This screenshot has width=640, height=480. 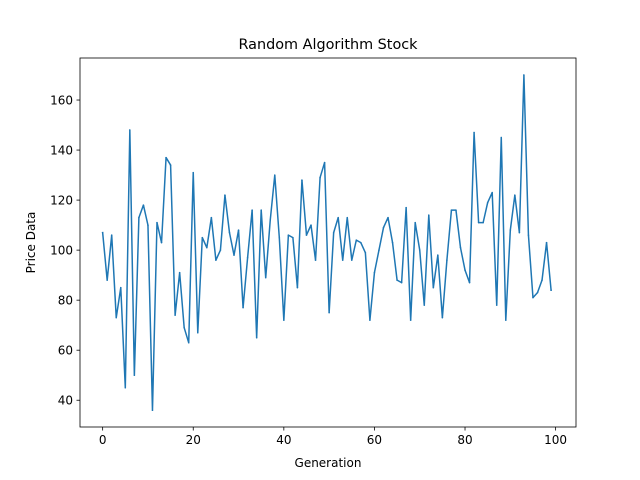 I want to click on y-tick-label: 160, so click(x=61, y=100).